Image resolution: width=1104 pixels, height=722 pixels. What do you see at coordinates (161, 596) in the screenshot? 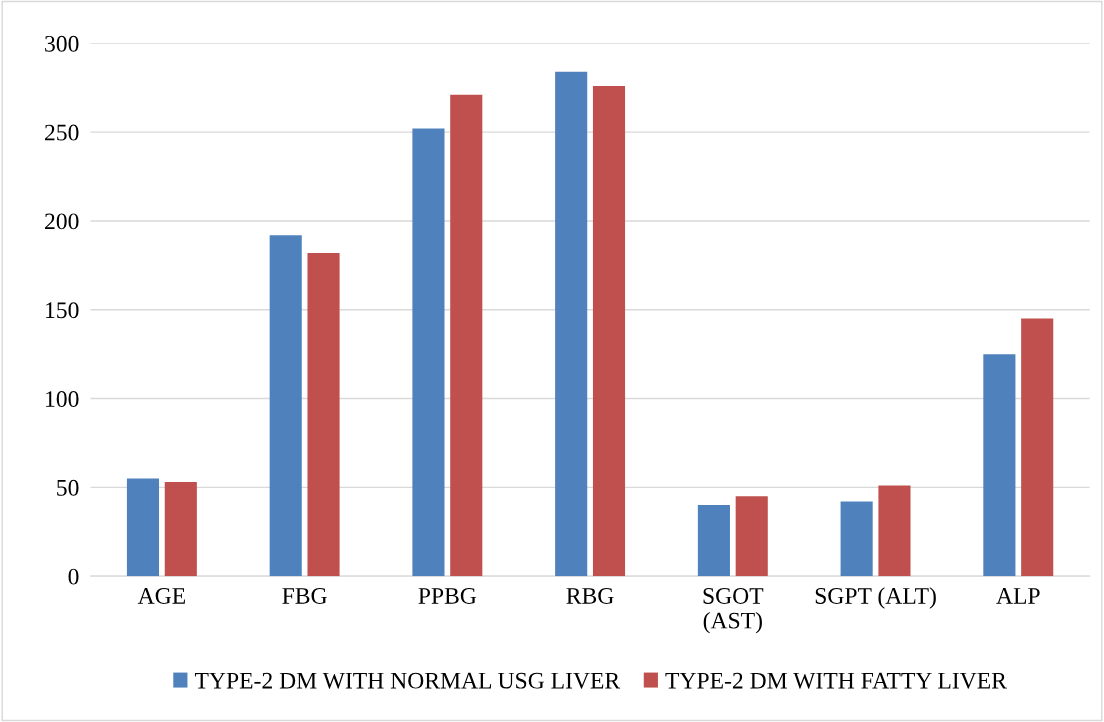
I see `x-tick-label: AGE` at bounding box center [161, 596].